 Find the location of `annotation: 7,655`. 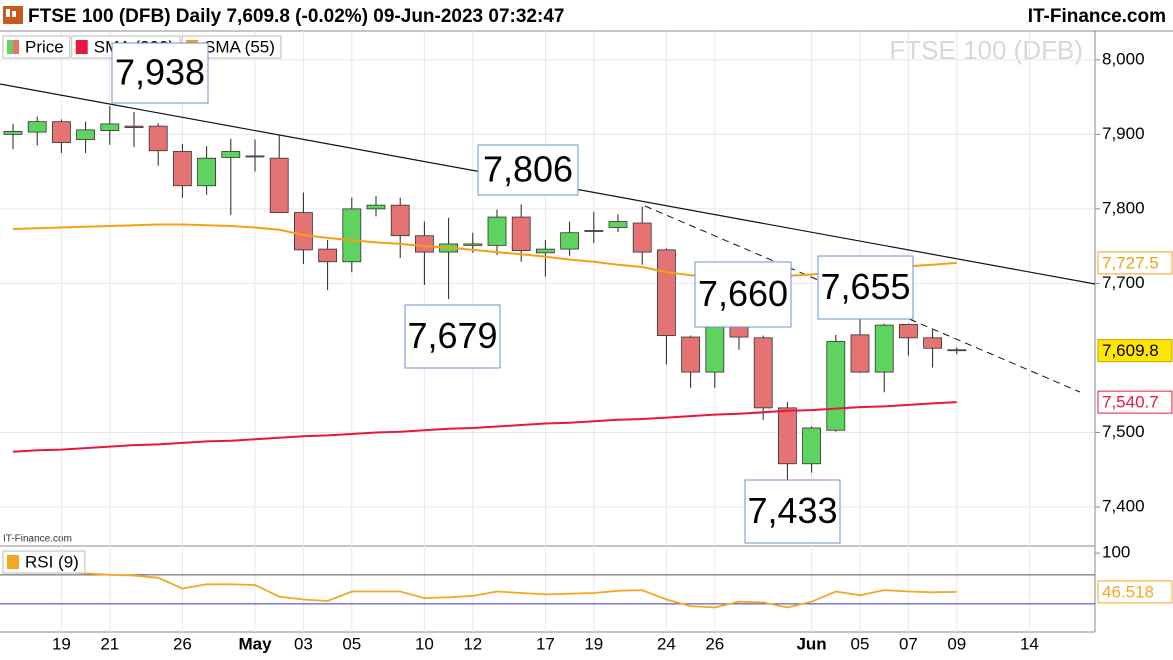

annotation: 7,655 is located at coordinates (865, 286).